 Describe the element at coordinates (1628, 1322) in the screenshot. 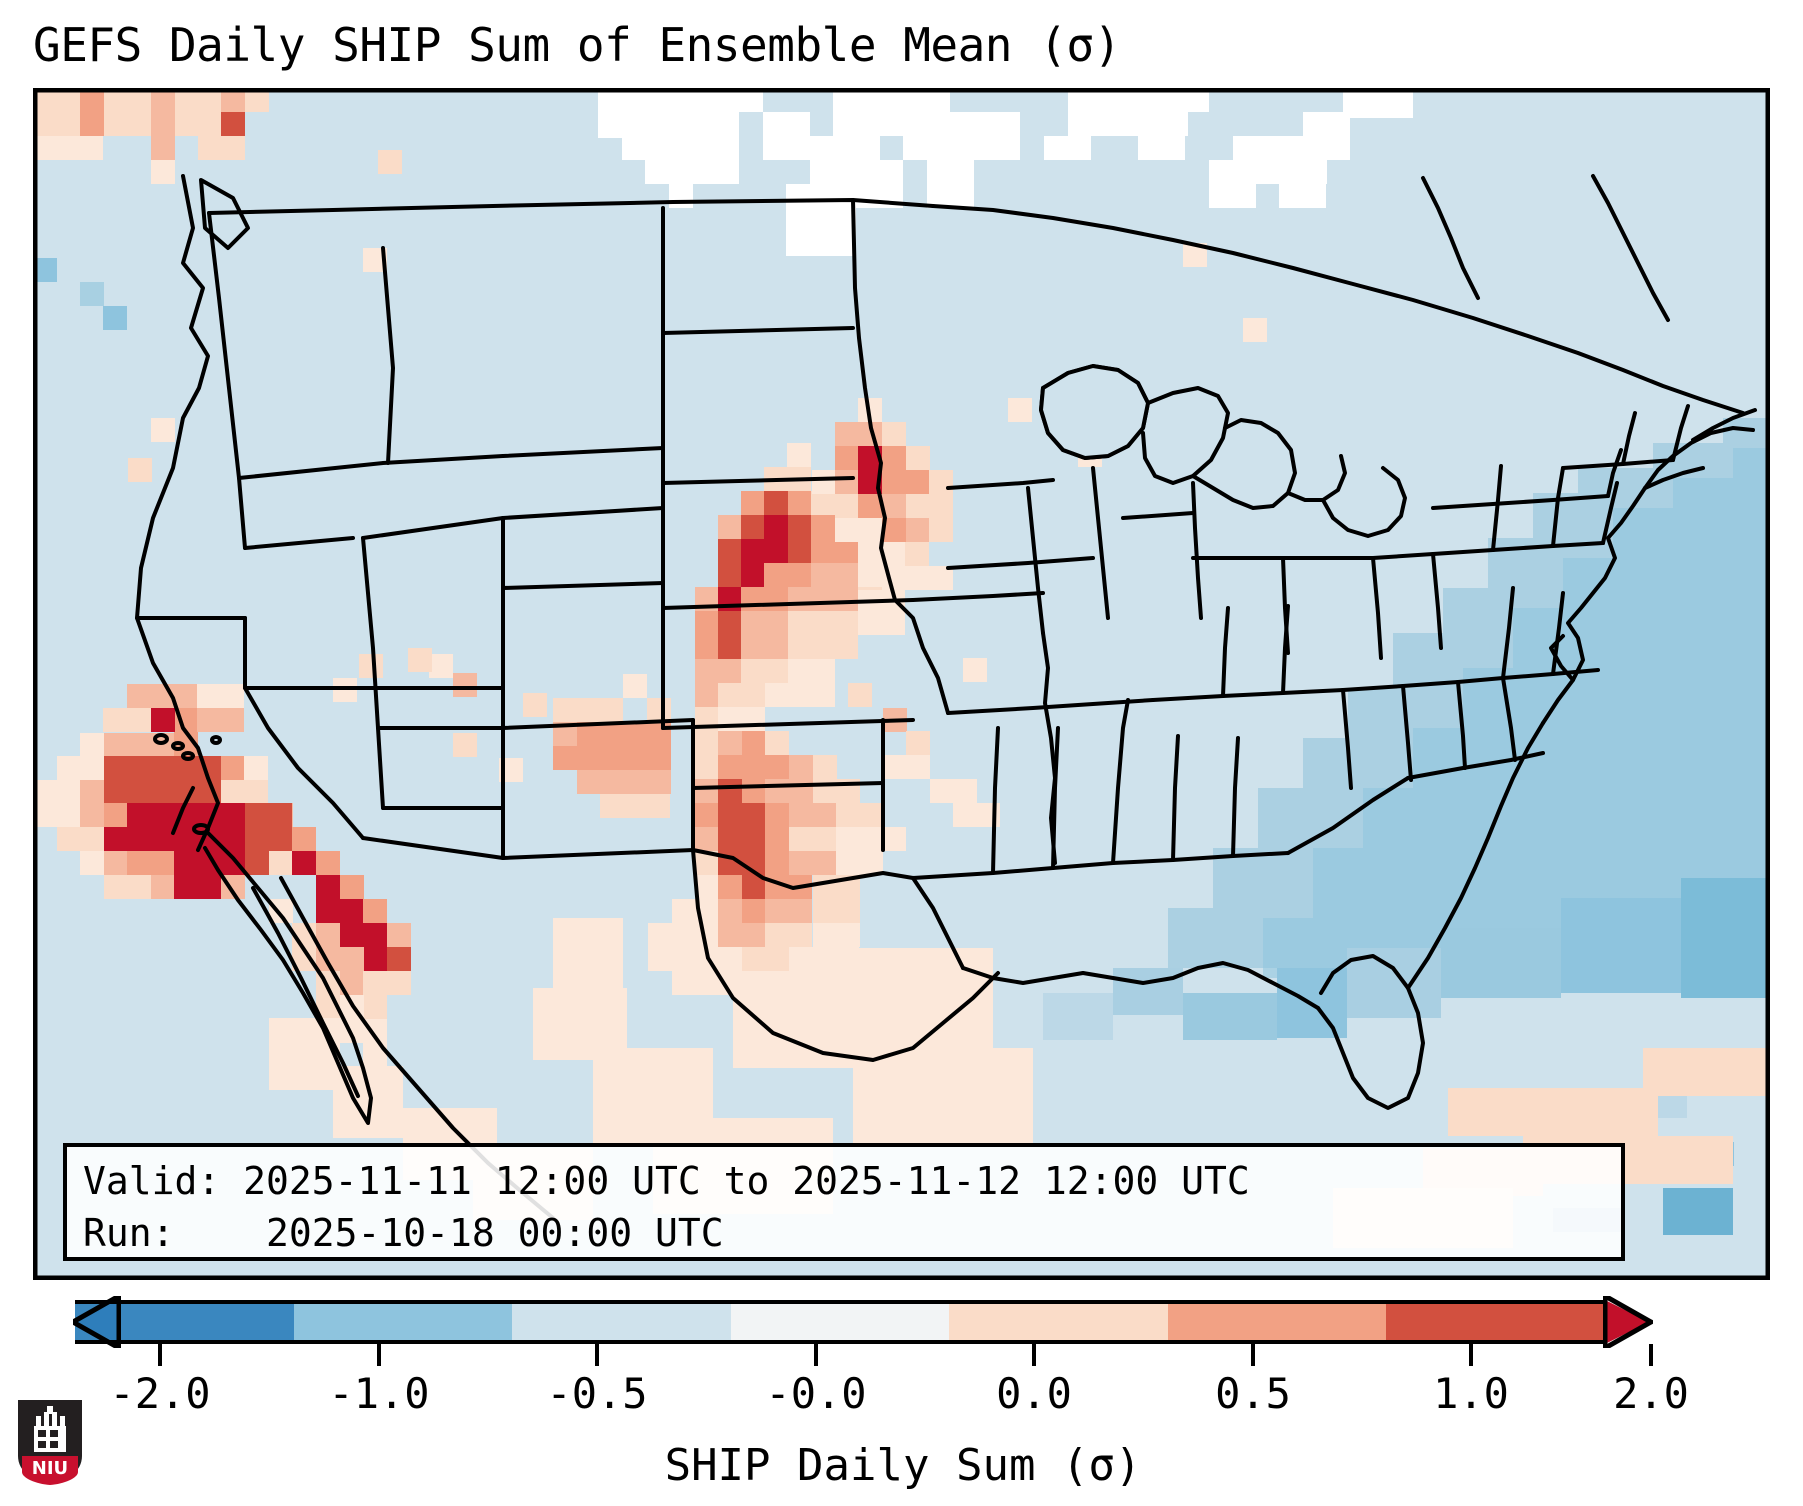

I see `colorbar-extend-max` at that location.